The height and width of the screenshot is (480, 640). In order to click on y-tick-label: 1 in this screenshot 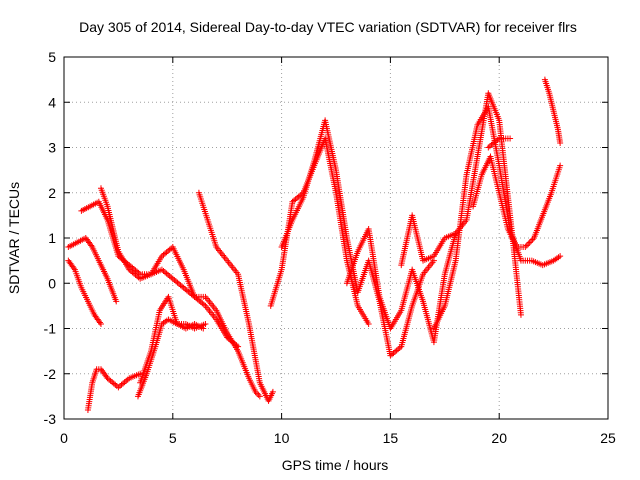, I will do `click(52, 238)`.